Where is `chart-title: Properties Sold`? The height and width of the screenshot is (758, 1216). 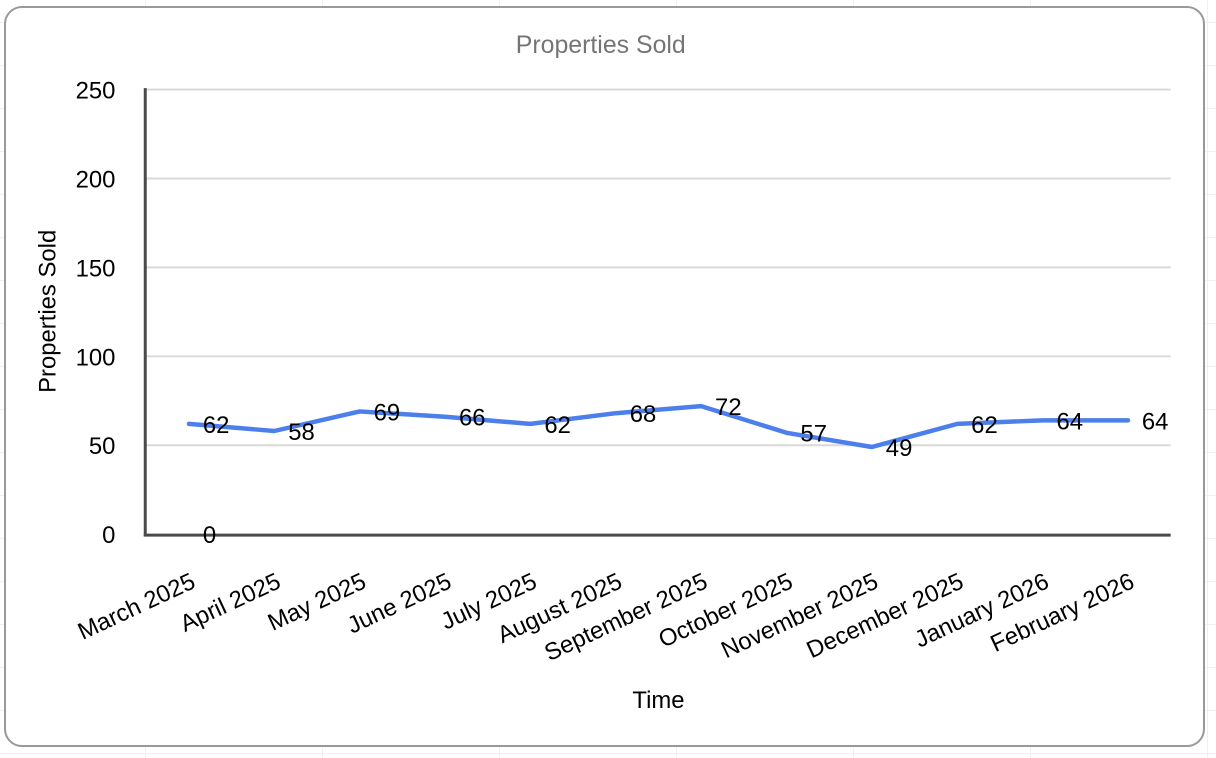 chart-title: Properties Sold is located at coordinates (601, 45).